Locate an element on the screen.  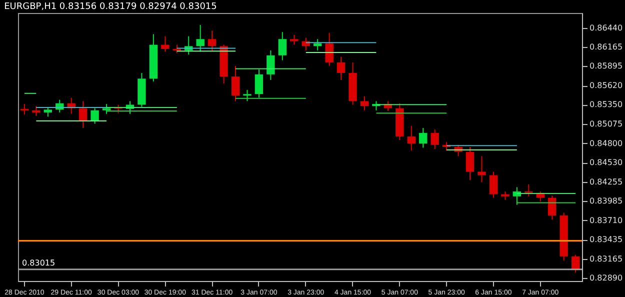
y-tick-label: 0.84255 is located at coordinates (606, 181).